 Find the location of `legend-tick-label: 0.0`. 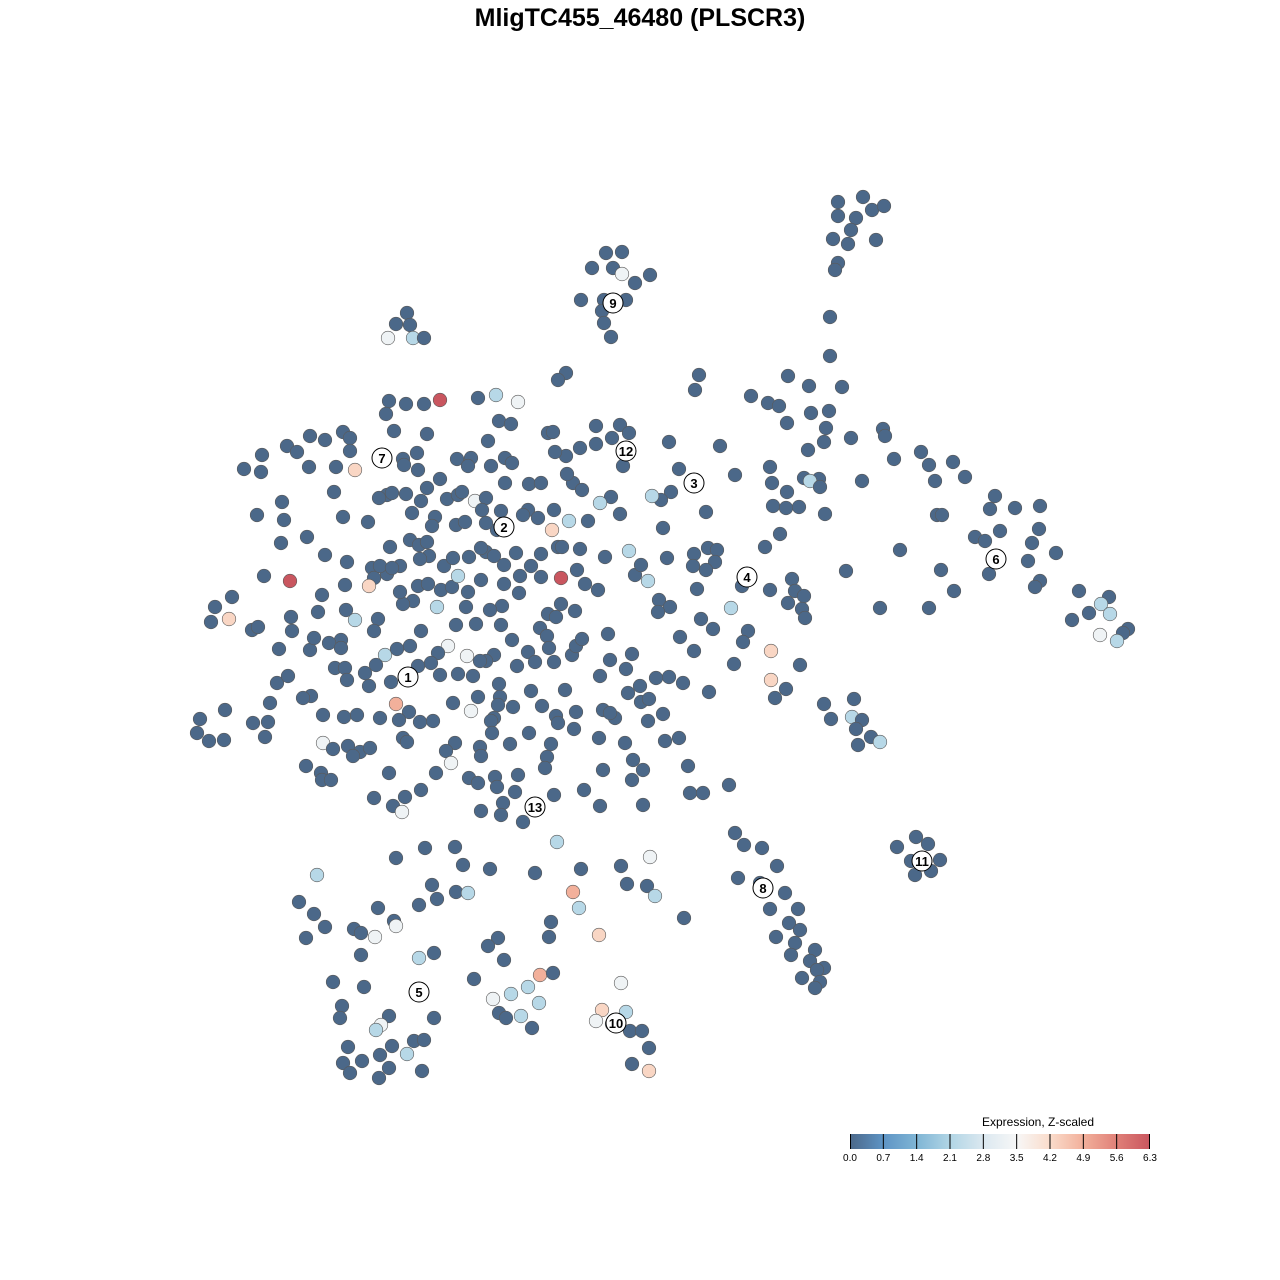

legend-tick-label: 0.0 is located at coordinates (850, 1158).